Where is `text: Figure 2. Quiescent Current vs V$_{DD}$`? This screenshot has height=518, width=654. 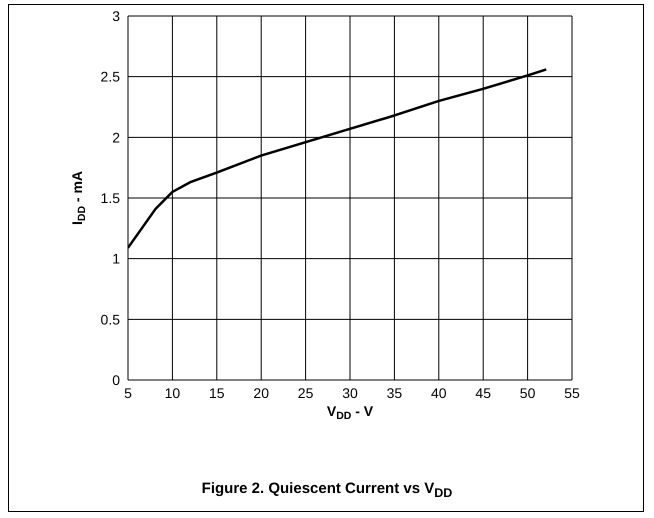 text: Figure 2. Quiescent Current vs V$_{DD}$ is located at coordinates (327, 490).